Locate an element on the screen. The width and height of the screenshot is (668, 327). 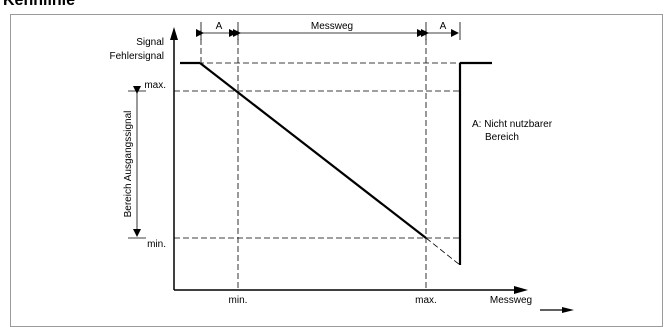
dim-a-left-label: A is located at coordinates (219, 26).